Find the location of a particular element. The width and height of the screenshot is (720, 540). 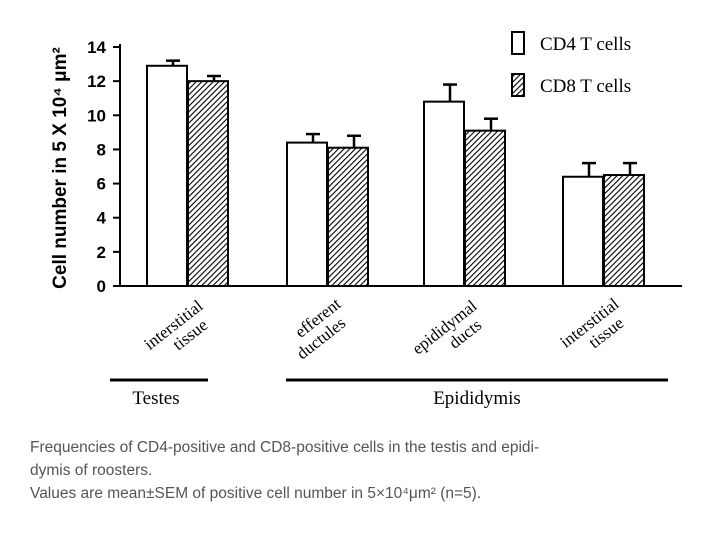

caption-line-2: dymis of roosters. is located at coordinates (91, 470).